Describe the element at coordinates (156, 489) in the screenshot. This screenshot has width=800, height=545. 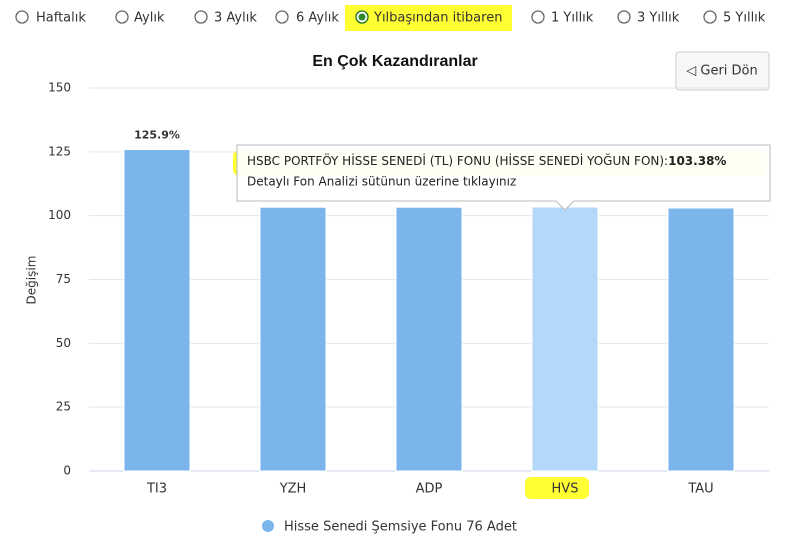
I see `x-tick-label: TI3` at that location.